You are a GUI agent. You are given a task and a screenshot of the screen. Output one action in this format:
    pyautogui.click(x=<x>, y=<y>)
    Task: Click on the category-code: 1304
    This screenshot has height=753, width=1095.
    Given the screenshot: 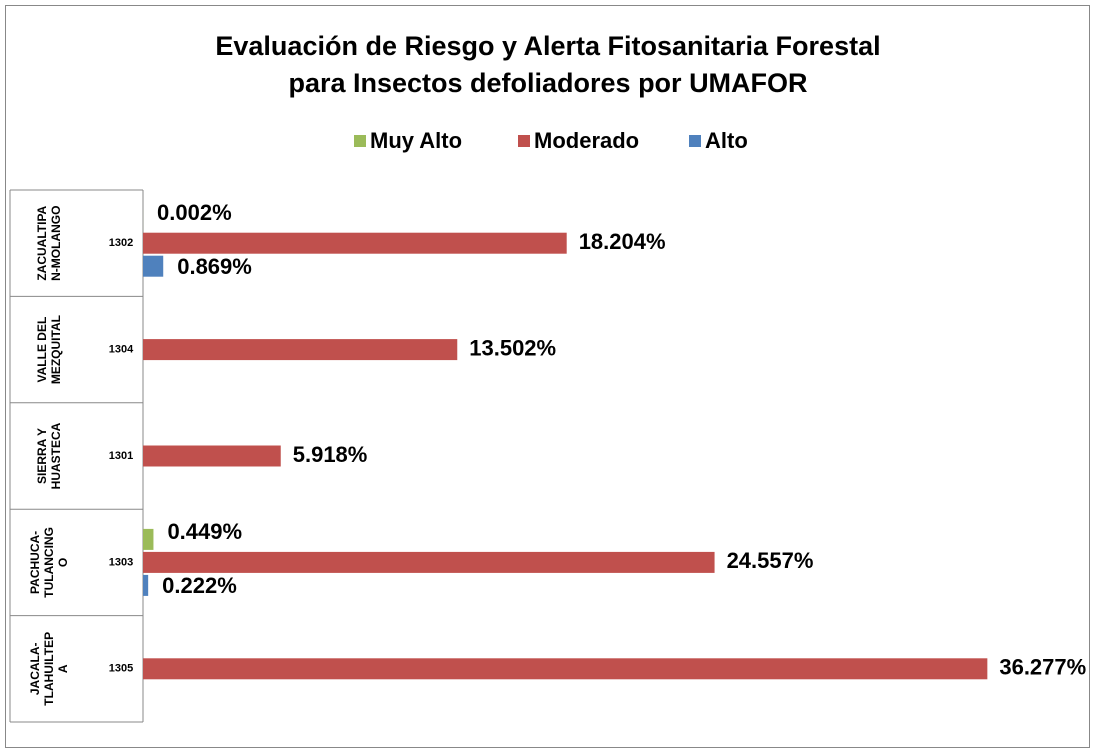 What is the action you would take?
    pyautogui.click(x=121, y=350)
    